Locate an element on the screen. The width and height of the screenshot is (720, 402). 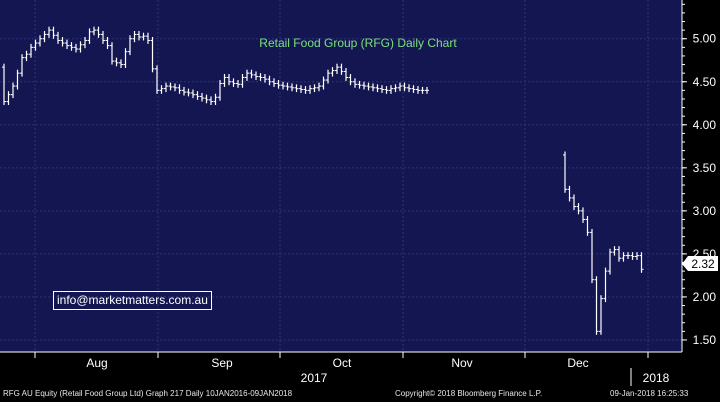
x-tick-label: Dec is located at coordinates (577, 363).